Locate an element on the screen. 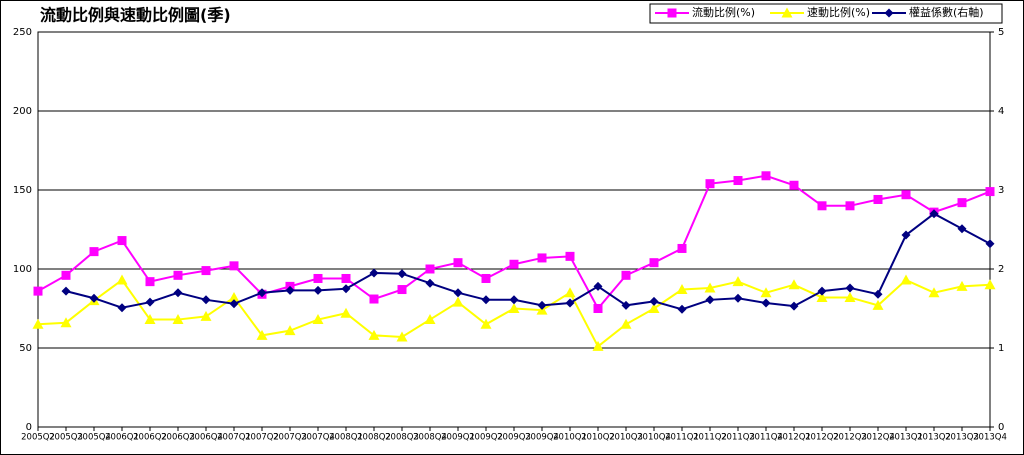 This screenshot has width=1024, height=455. x-tick-label: 2006Q2 is located at coordinates (150, 438).